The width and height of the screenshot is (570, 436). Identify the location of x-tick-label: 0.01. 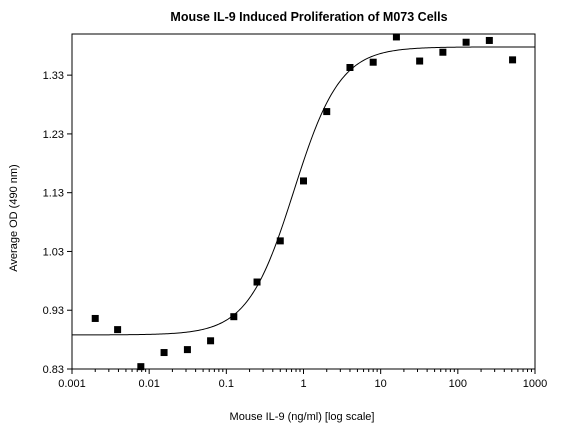
(148, 384).